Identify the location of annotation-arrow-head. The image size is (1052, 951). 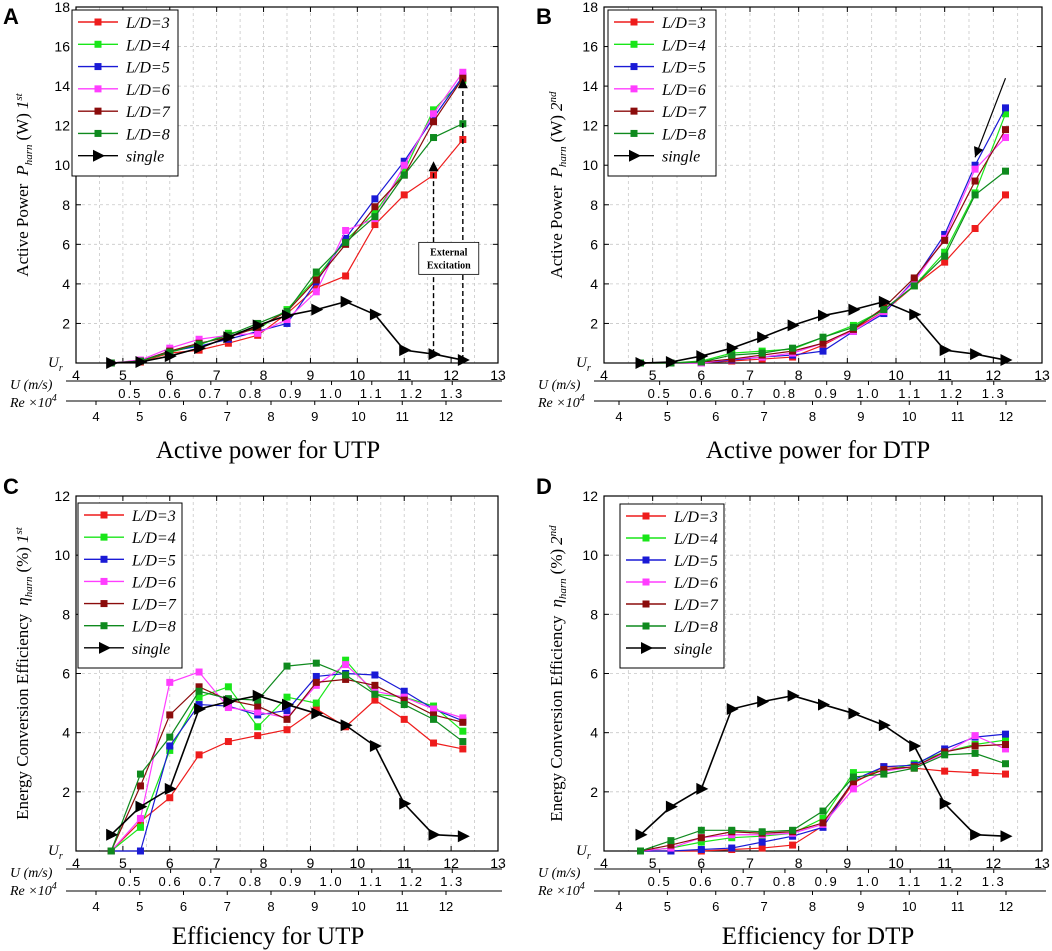
(462, 83).